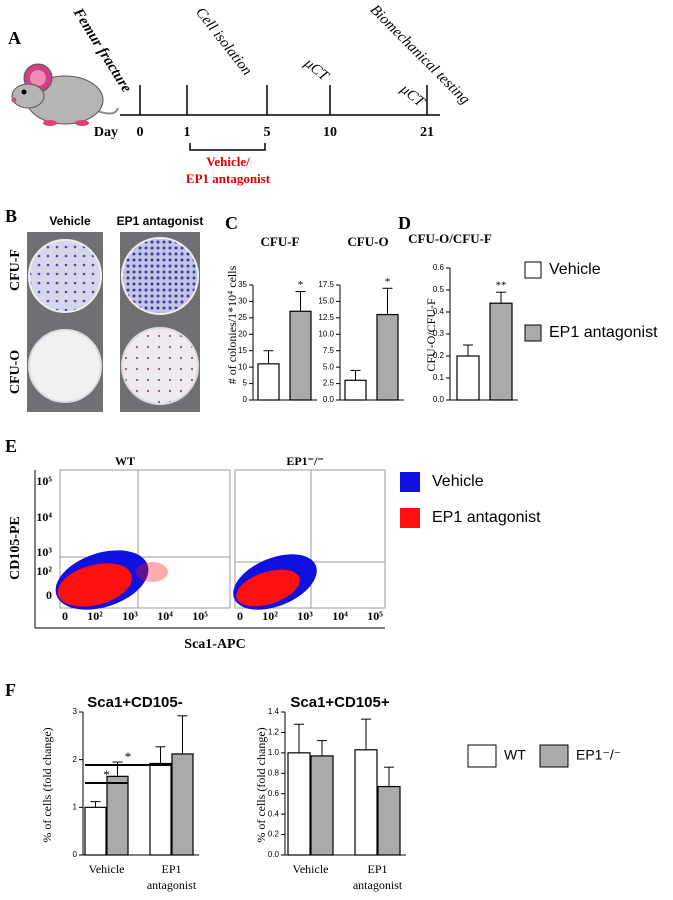  What do you see at coordinates (245, 383) in the screenshot?
I see `y-tick-label: 5` at bounding box center [245, 383].